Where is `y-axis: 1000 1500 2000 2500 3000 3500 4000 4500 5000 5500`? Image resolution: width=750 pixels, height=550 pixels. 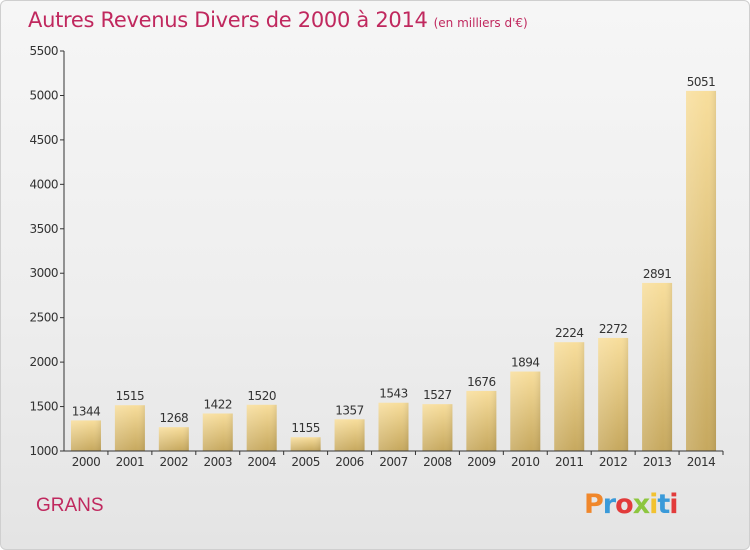 y-axis: 1000 1500 2000 2500 3000 3500 4000 4500 5000 5500 is located at coordinates (47, 251).